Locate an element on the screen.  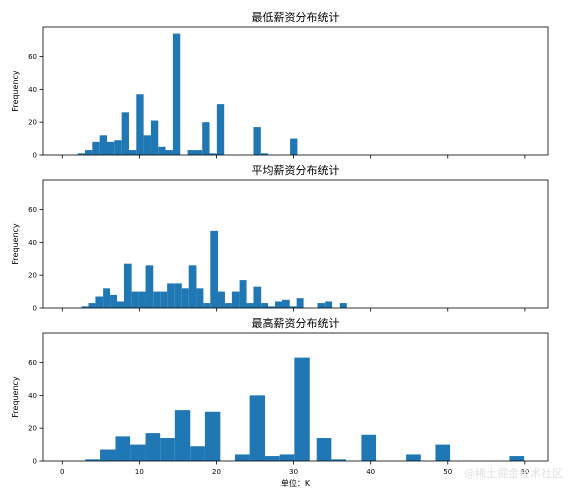
subplot-title: 平均薪资分布统计 is located at coordinates (296, 170).